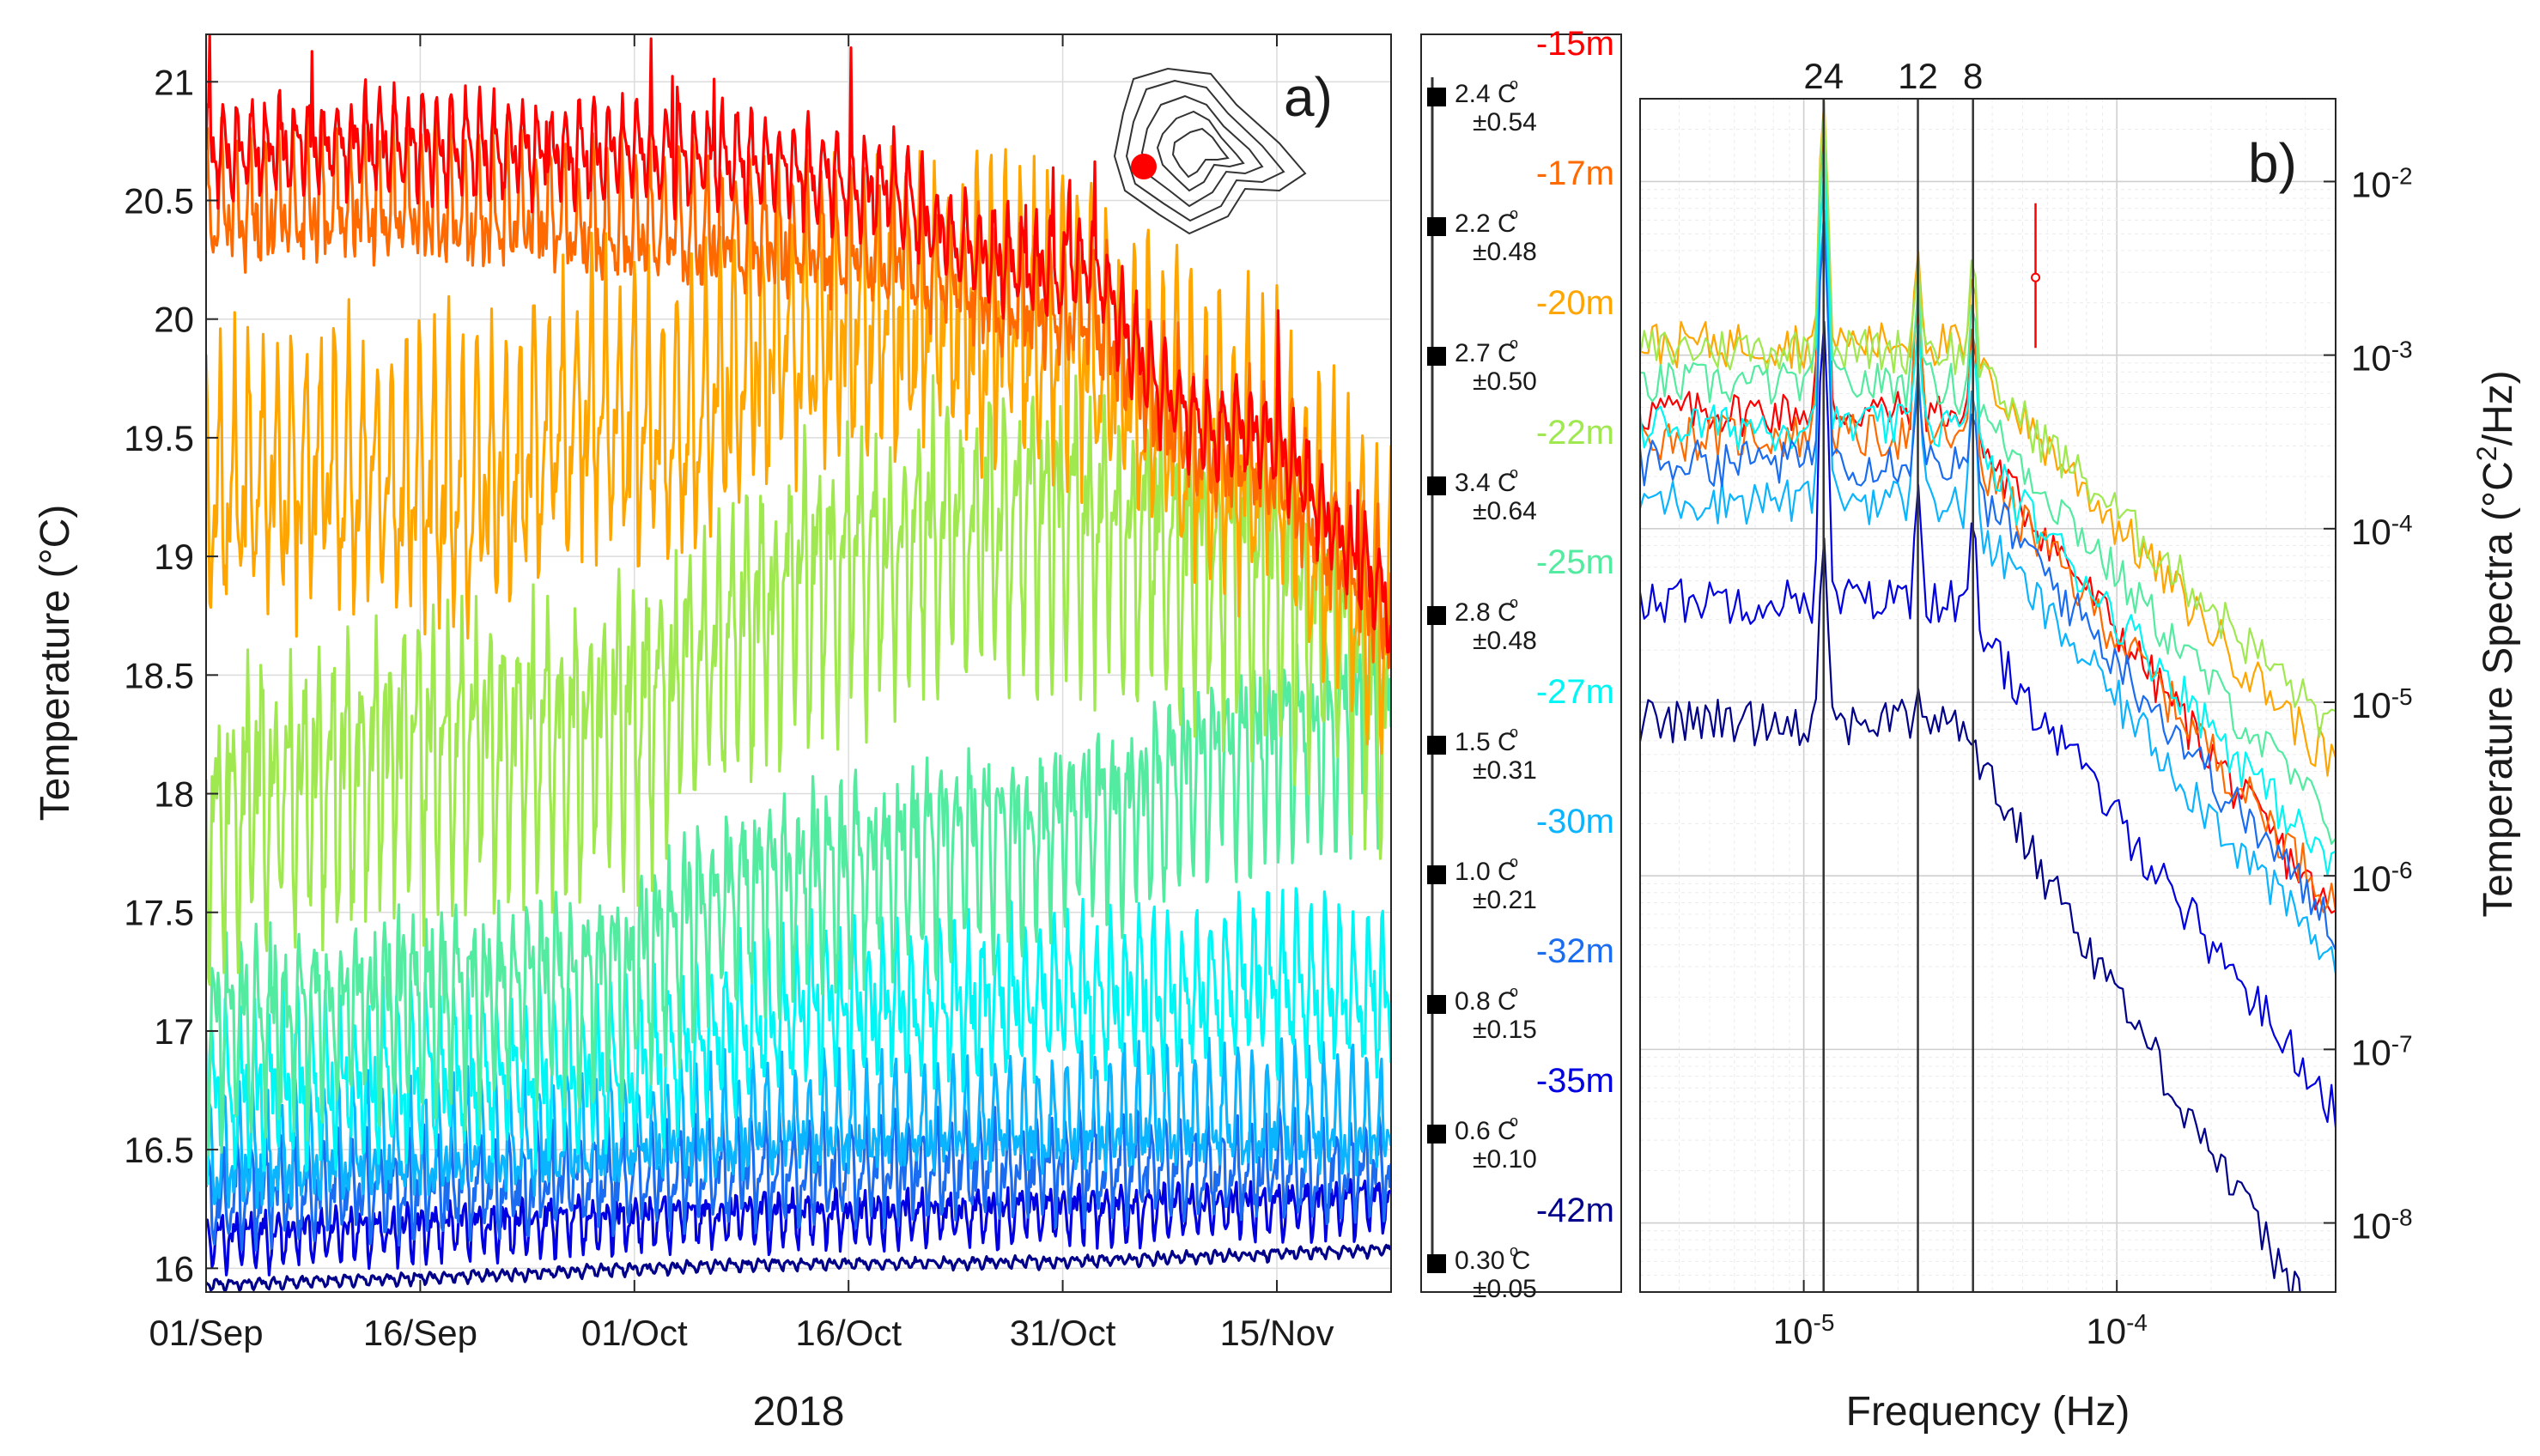  Describe the element at coordinates (1505, 382) in the screenshot. I see `legend-error-label: ±0.50` at that location.